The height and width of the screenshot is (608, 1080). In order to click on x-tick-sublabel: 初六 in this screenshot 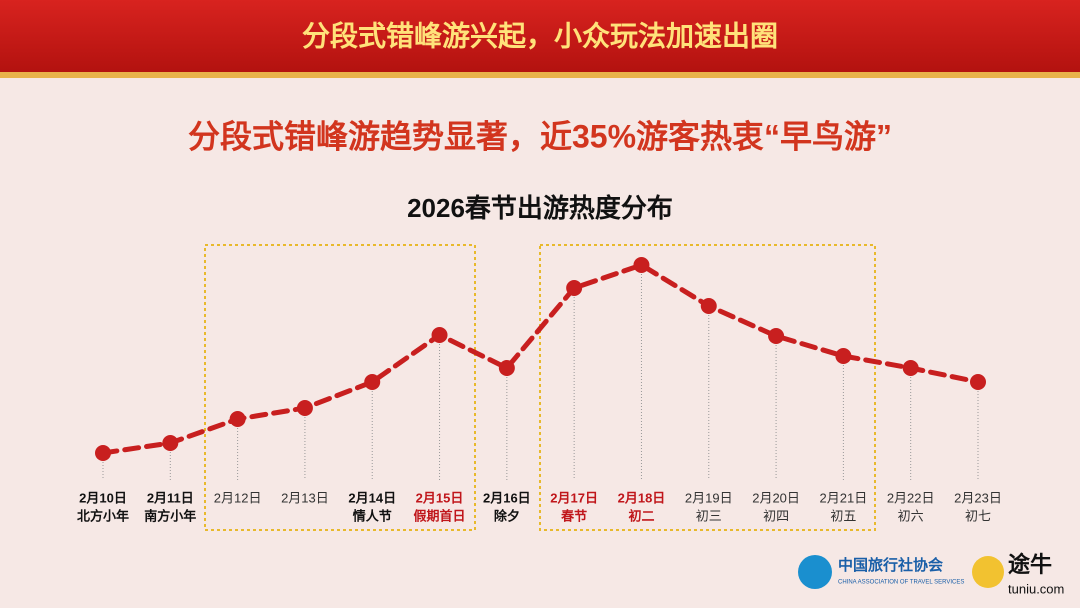, I will do `click(911, 515)`.